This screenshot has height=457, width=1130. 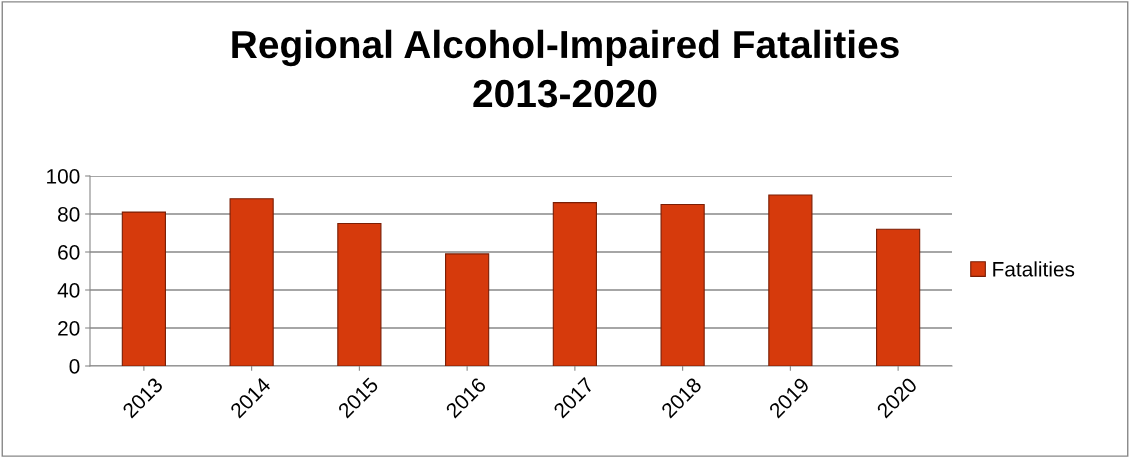 What do you see at coordinates (69, 328) in the screenshot?
I see `y-tick-label: 20` at bounding box center [69, 328].